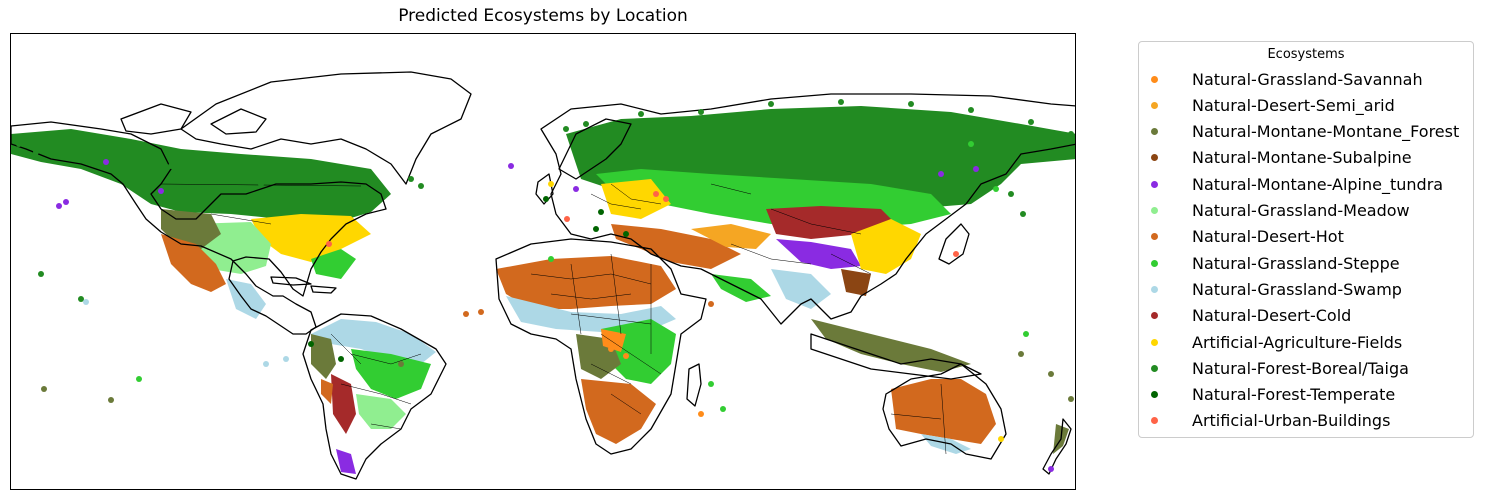 Image resolution: width=1485 pixels, height=500 pixels. What do you see at coordinates (1275, 158) in the screenshot?
I see `legend-item: Natural-Montane-Subalpine` at bounding box center [1275, 158].